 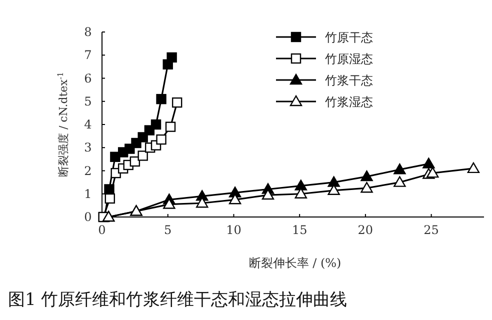 What do you see at coordinates (88, 101) in the screenshot?
I see `y-tick-label: 5` at bounding box center [88, 101].